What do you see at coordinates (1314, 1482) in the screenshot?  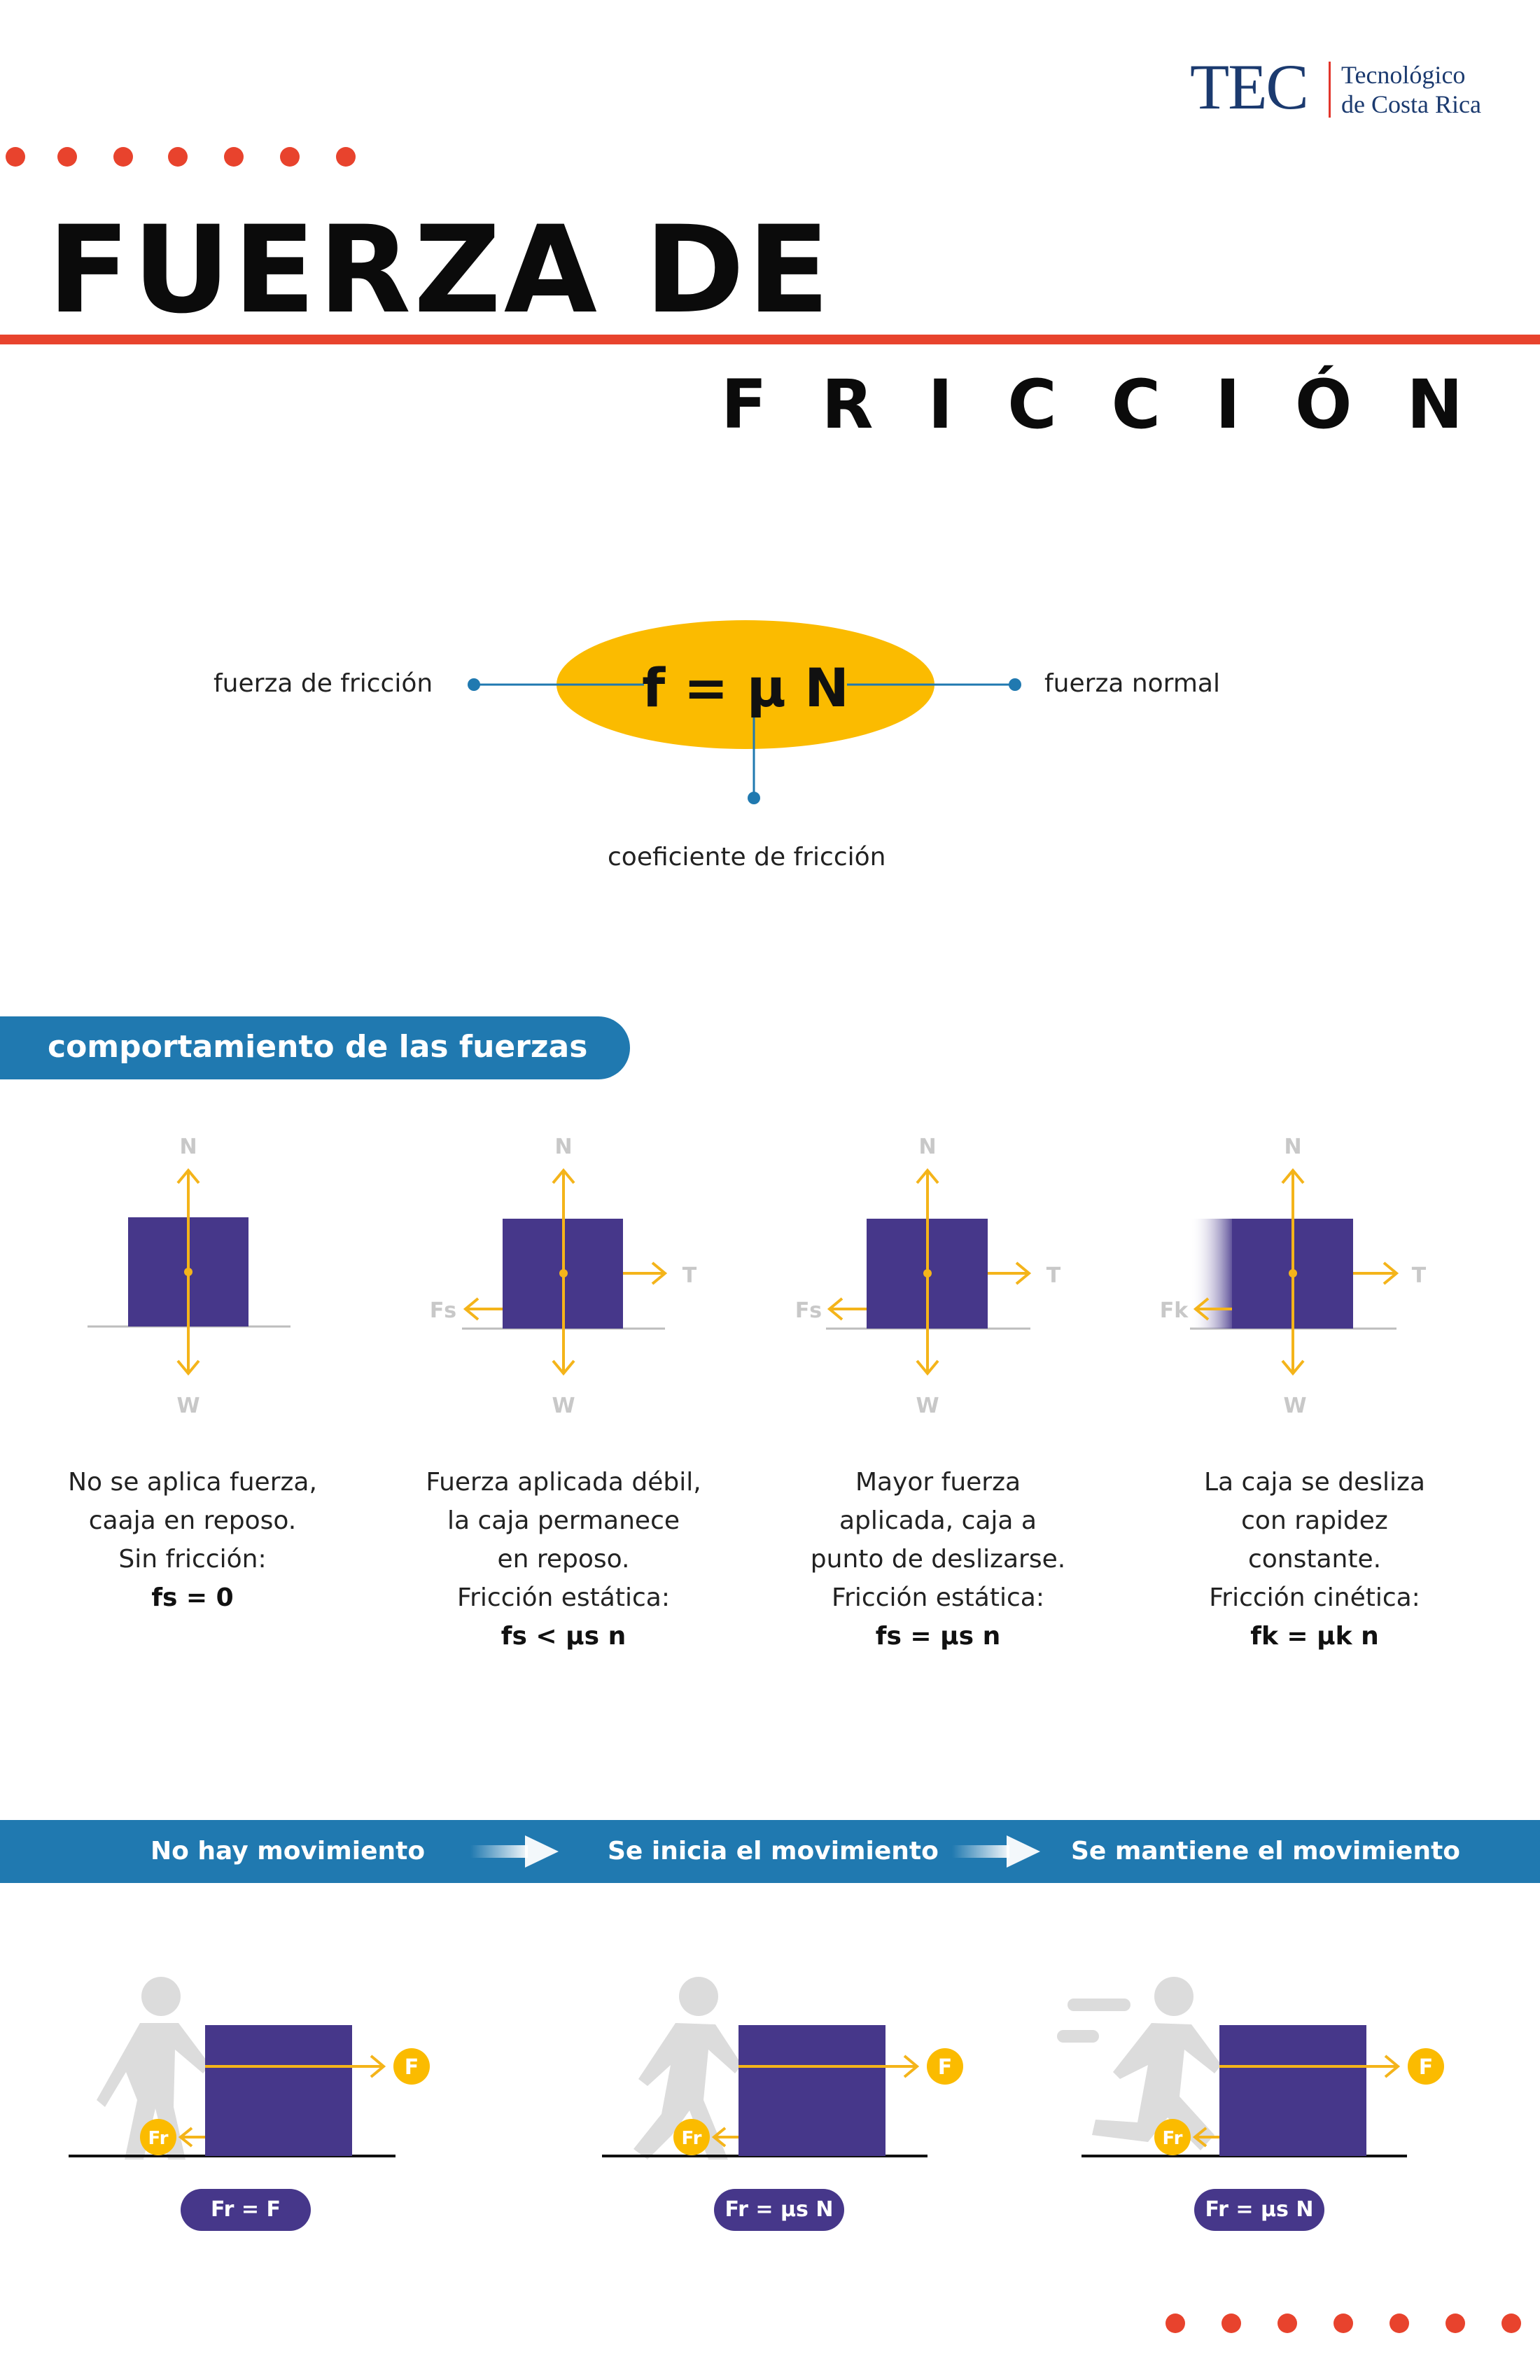 I see `case-line: La caja se desliza` at bounding box center [1314, 1482].